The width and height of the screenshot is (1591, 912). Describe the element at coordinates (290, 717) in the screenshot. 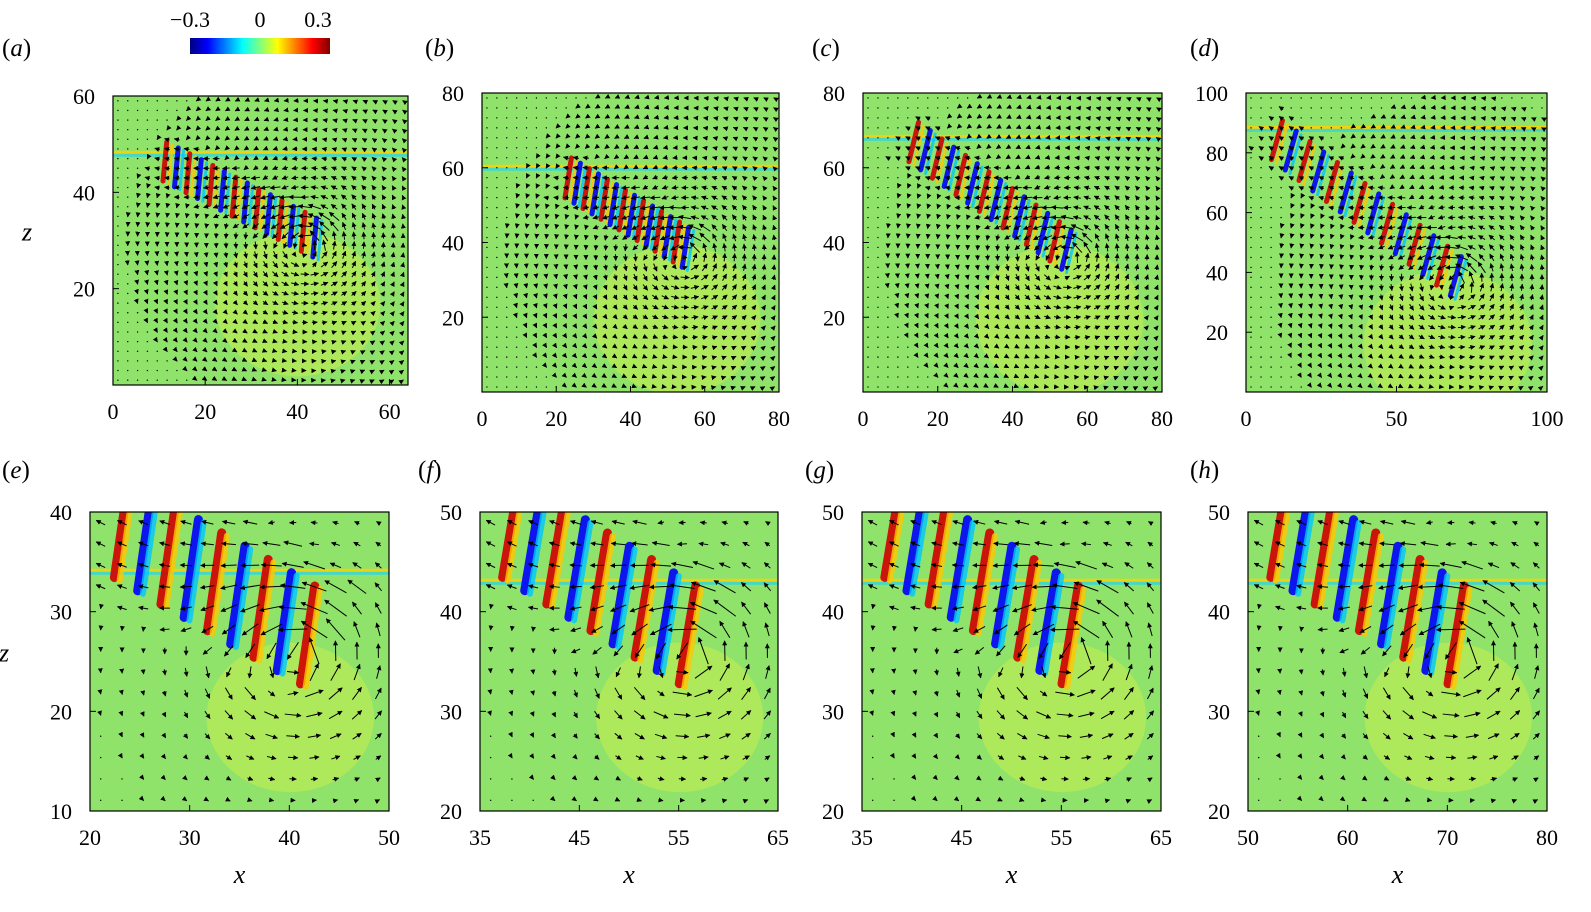

I see `warm-lobe` at that location.